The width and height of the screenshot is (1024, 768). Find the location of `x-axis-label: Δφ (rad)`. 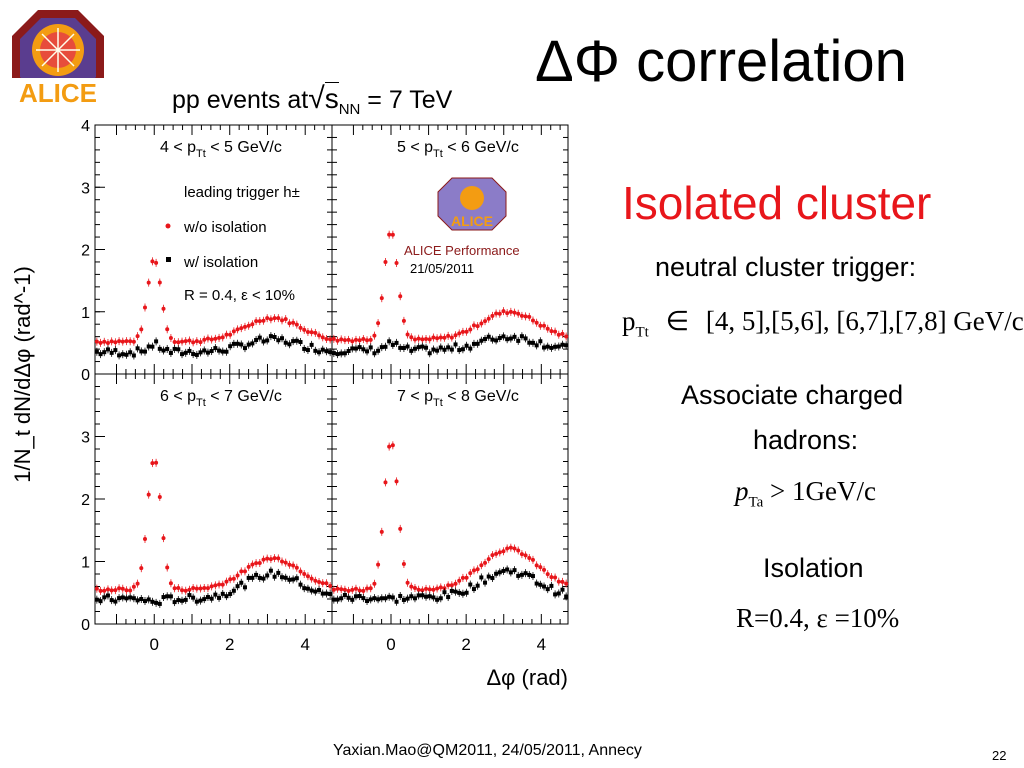

x-axis-label: Δφ (rad) is located at coordinates (527, 677).